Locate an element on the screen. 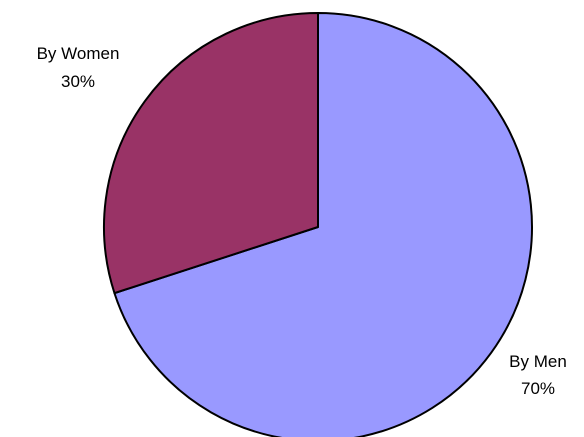  slice-label-by-women: By Women is located at coordinates (78, 53).